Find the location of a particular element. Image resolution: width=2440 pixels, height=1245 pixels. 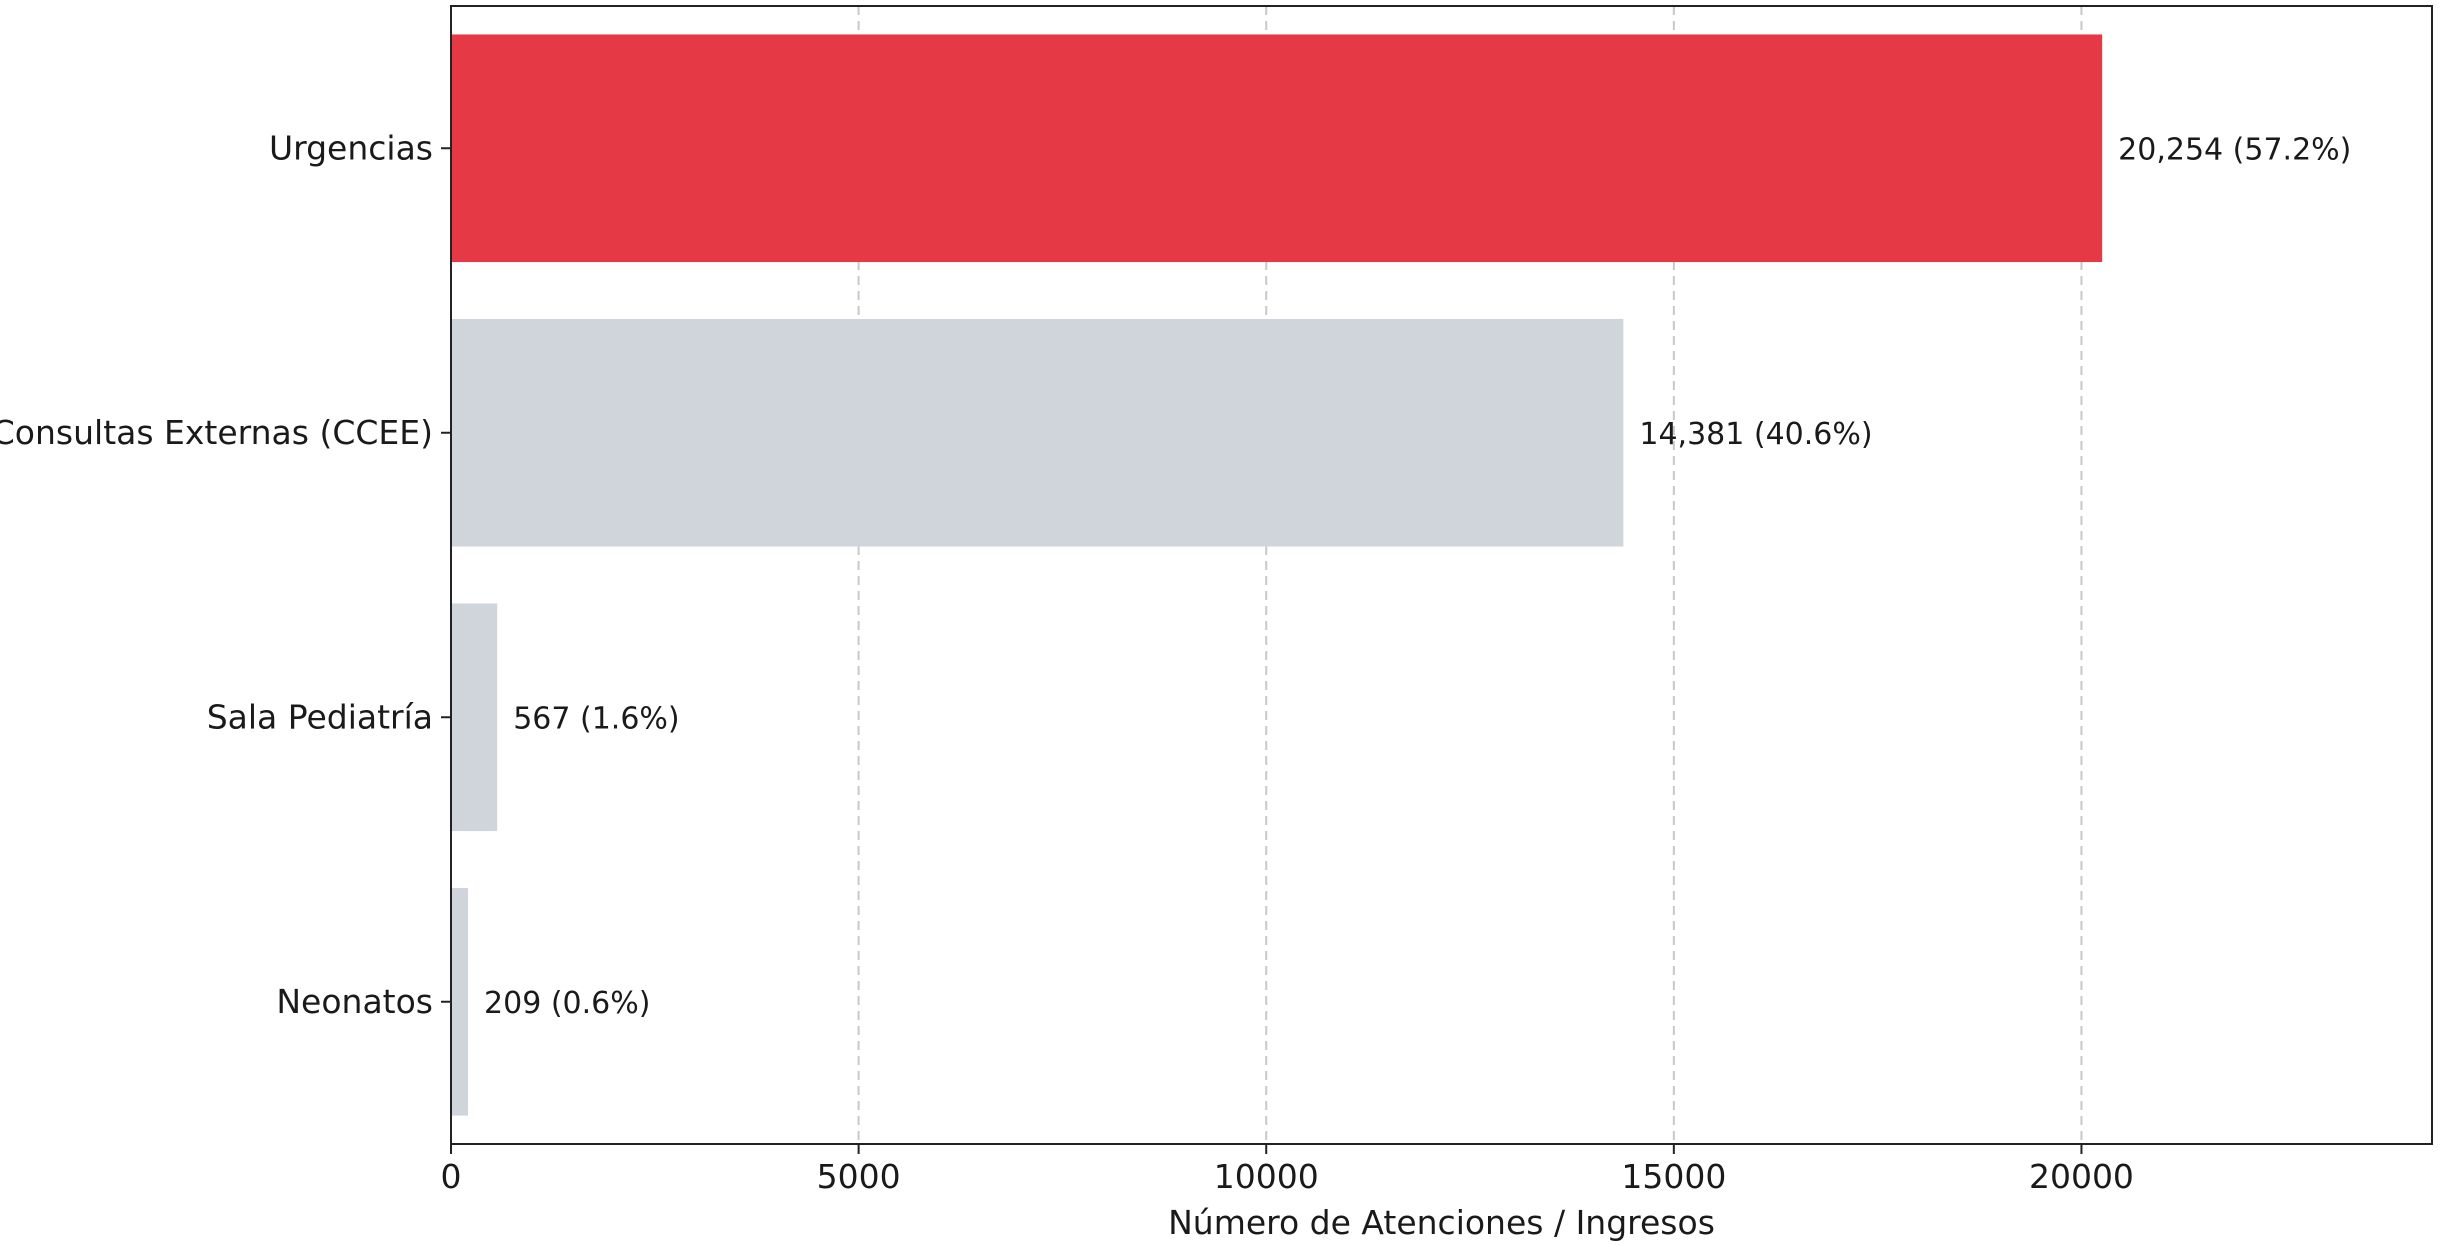

bar-value-label: 20,254 (57.2%) is located at coordinates (2234, 149).